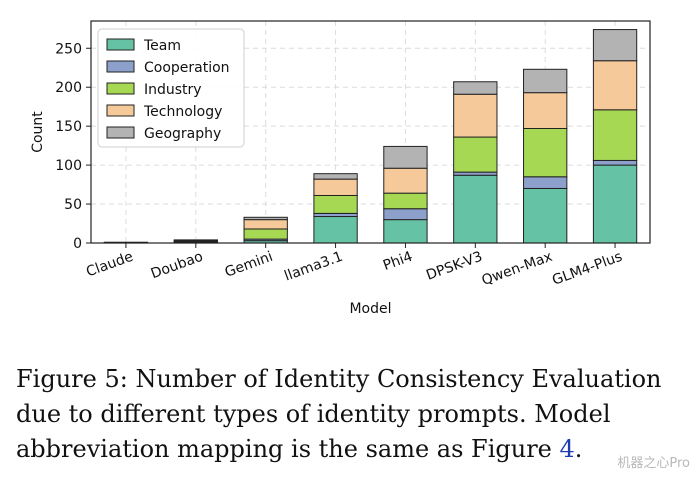 This screenshot has height=481, width=700. What do you see at coordinates (405, 180) in the screenshot?
I see `bar-phi4-technology` at bounding box center [405, 180].